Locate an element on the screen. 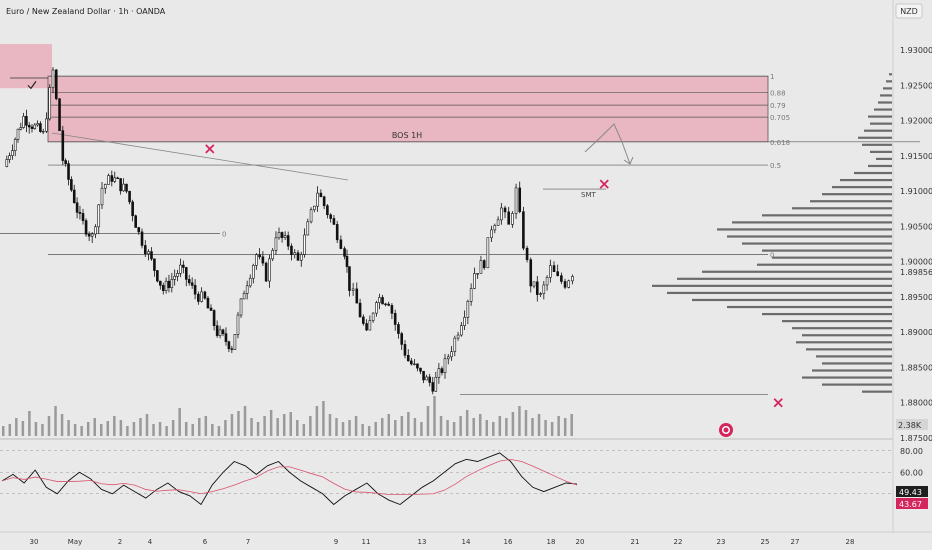 This screenshot has width=932, height=550. time-tick: 25 is located at coordinates (765, 542).